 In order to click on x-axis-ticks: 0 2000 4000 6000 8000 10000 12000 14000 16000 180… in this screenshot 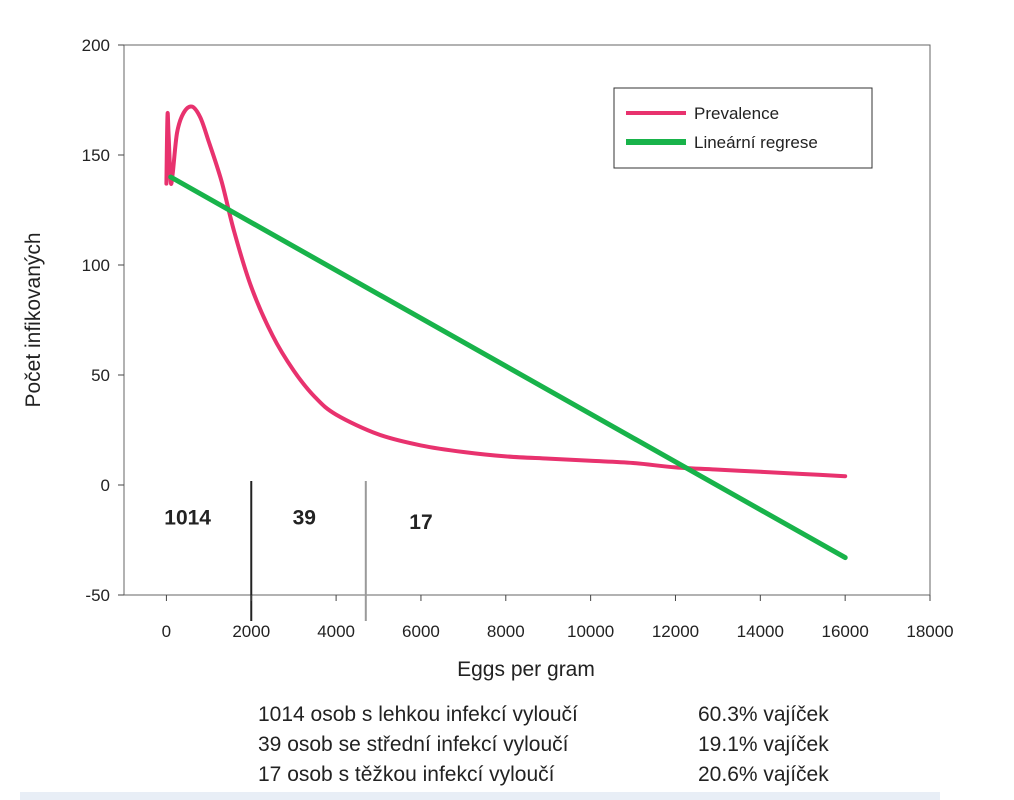, I will do `click(558, 618)`.